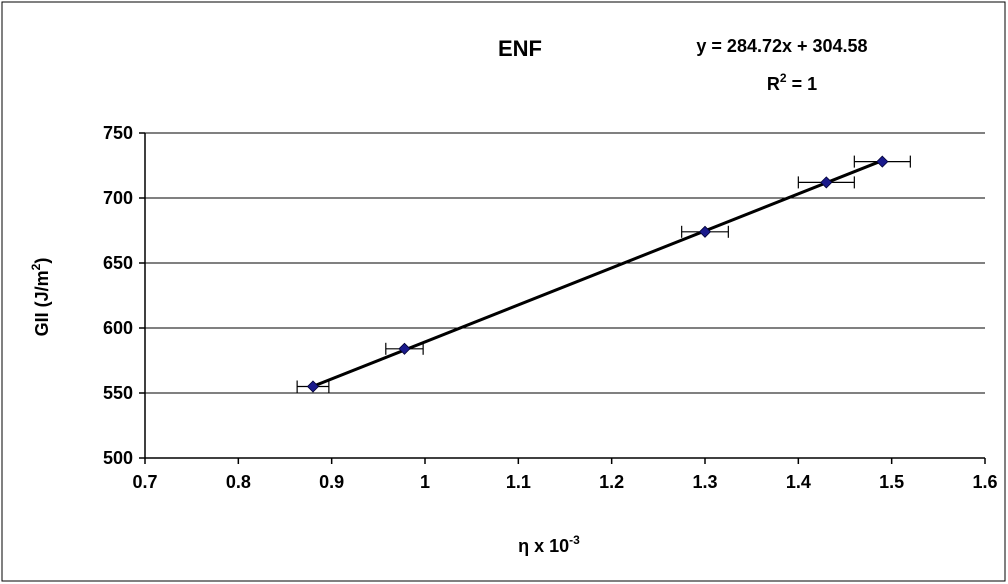 This screenshot has width=1008, height=584. What do you see at coordinates (331, 482) in the screenshot?
I see `x-tick-label: 0.9` at bounding box center [331, 482].